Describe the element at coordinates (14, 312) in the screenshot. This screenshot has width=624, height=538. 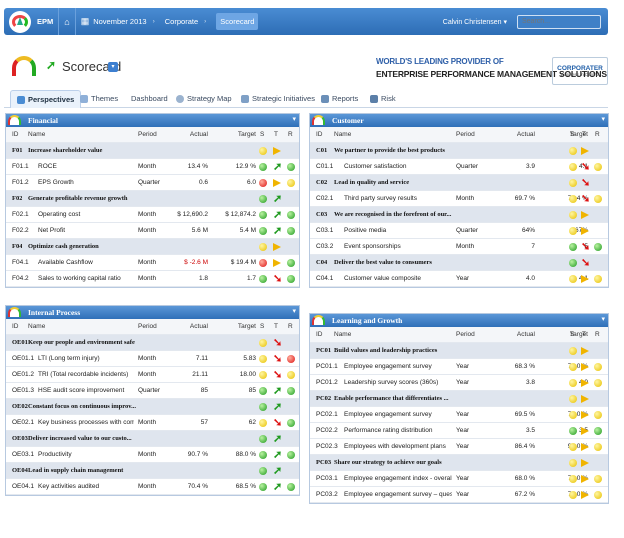
I see `gauge-icon` at that location.